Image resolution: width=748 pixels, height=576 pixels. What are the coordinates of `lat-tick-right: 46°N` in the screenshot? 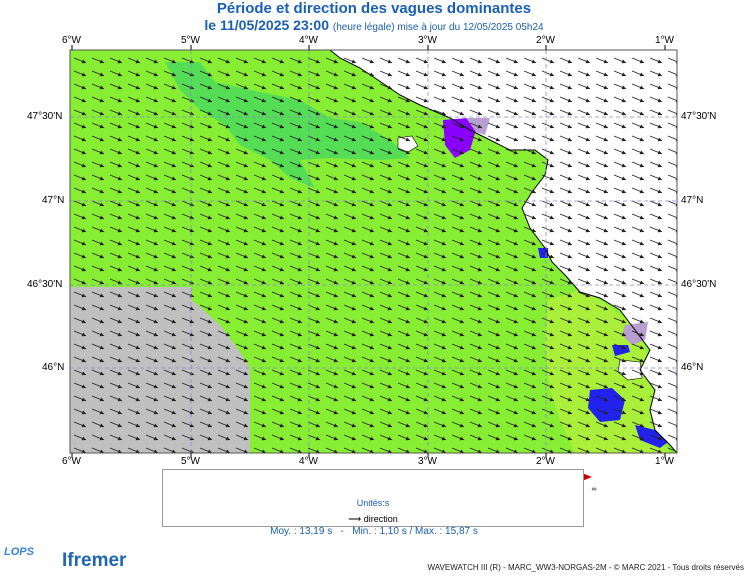 It's located at (692, 367).